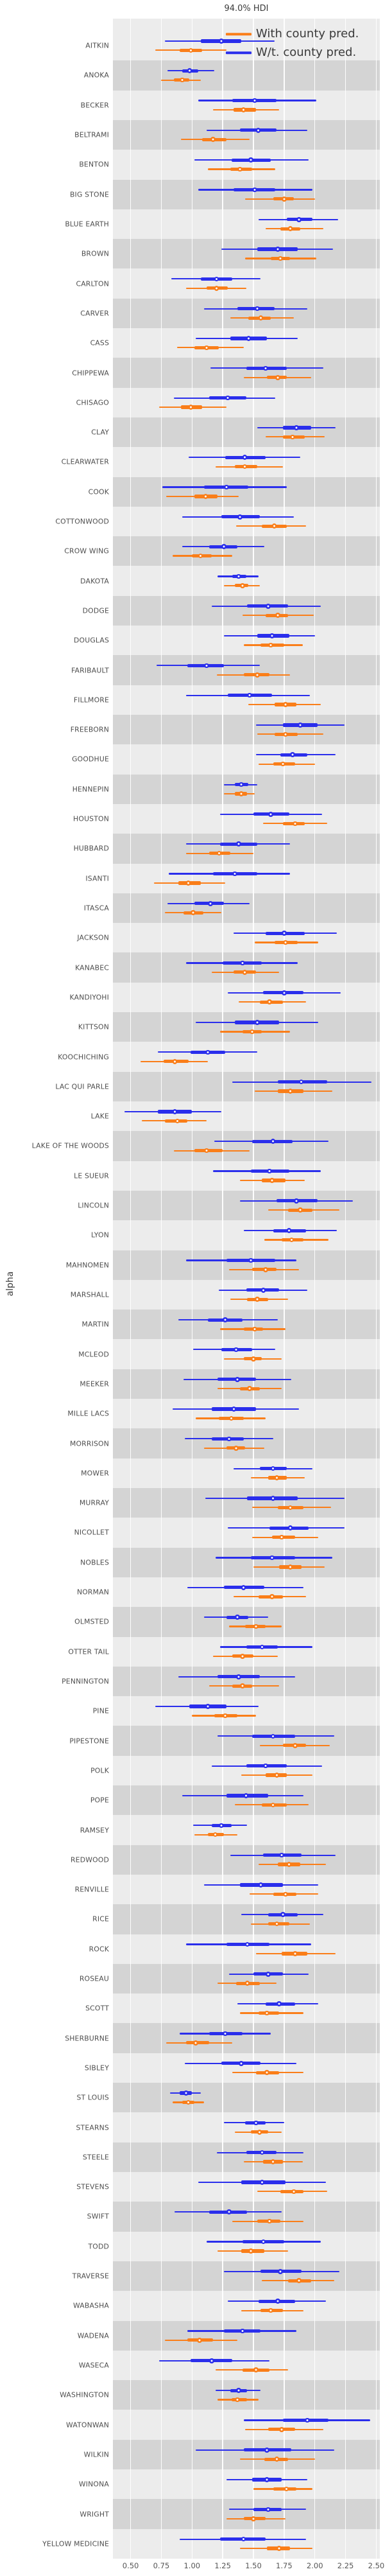 This screenshot has width=392, height=2576. I want to click on x-tick-label: 1.75, so click(284, 2565).